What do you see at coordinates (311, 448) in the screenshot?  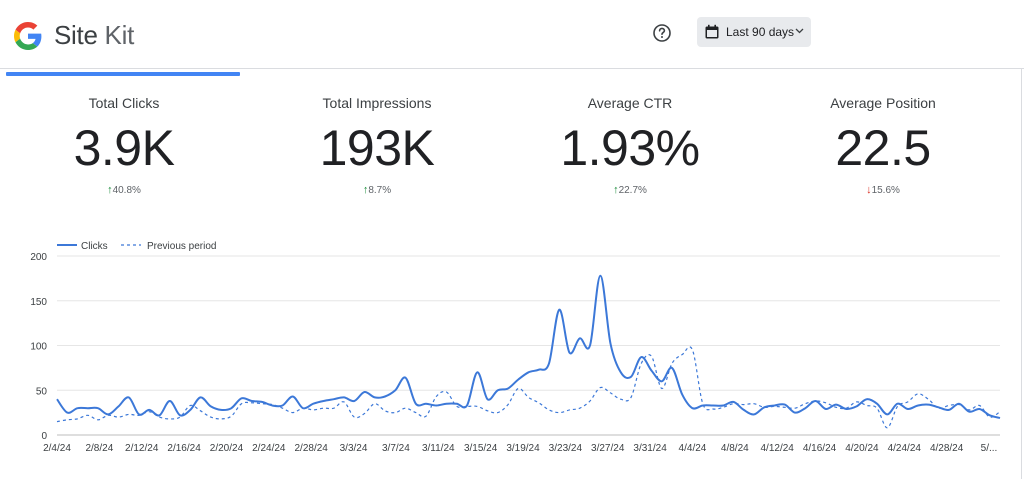 I see `x-tick-label: 2/28/24` at bounding box center [311, 448].